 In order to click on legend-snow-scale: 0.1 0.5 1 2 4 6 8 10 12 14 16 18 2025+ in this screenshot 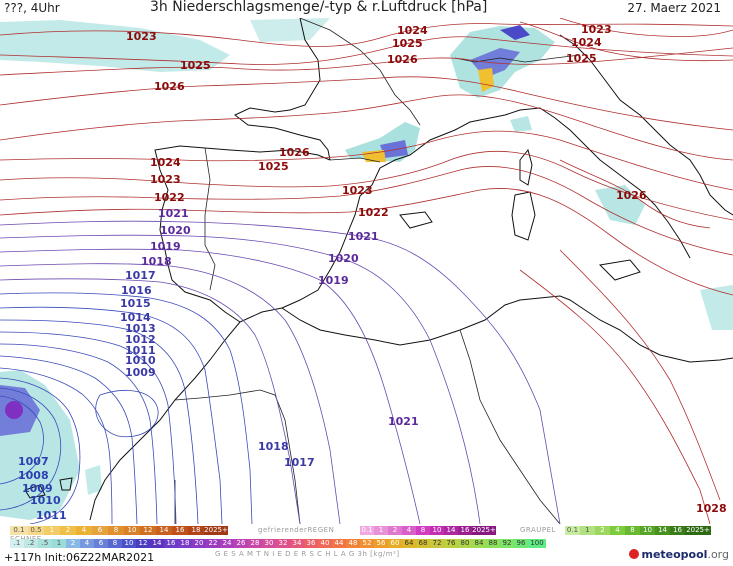, I will do `click(119, 530)`.